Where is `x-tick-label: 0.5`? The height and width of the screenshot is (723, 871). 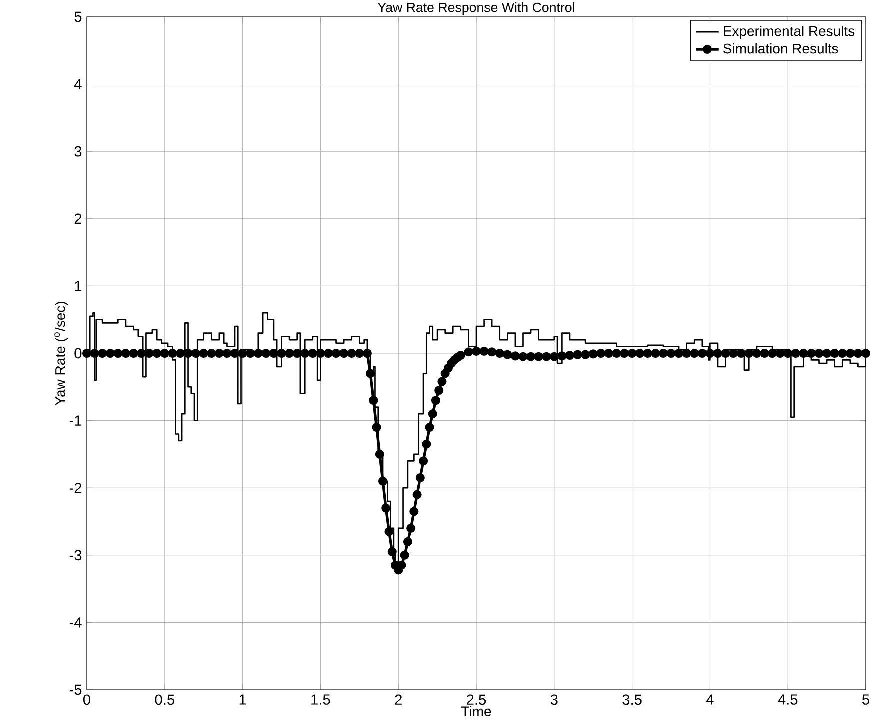 x-tick-label: 0.5 is located at coordinates (164, 700).